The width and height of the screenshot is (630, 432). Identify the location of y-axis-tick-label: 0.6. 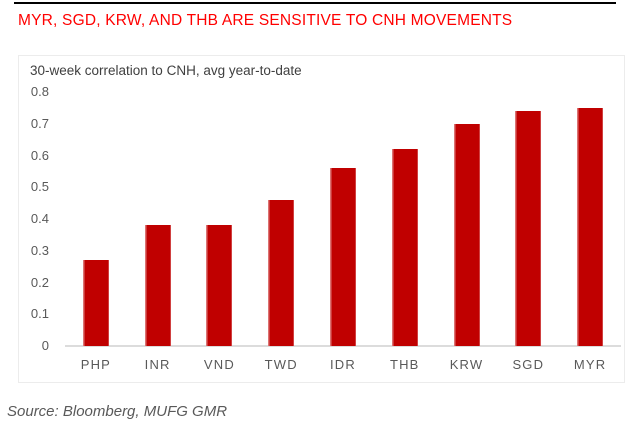
(39, 155).